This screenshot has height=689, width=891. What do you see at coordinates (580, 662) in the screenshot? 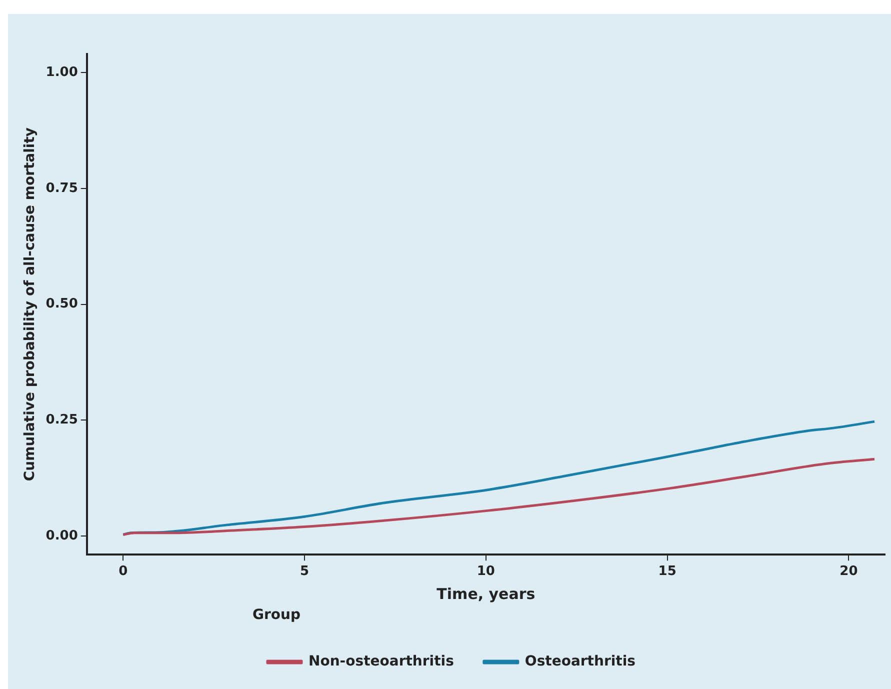
I see `legend-label: Osteoarthritis` at bounding box center [580, 662].